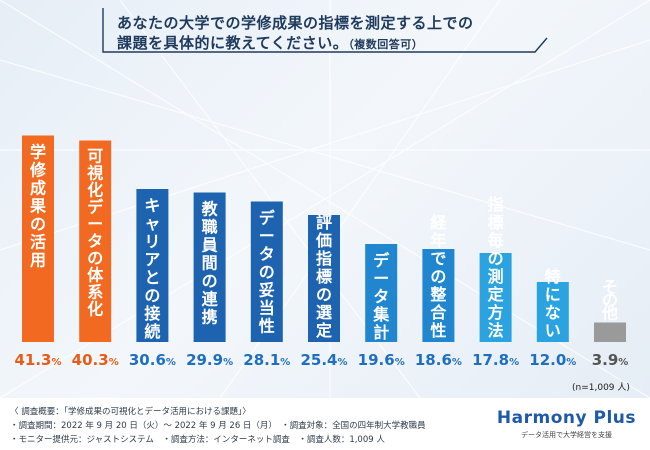 This screenshot has width=650, height=450. Describe the element at coordinates (610, 360) in the screenshot. I see `value-label-10: 3.9%` at that location.